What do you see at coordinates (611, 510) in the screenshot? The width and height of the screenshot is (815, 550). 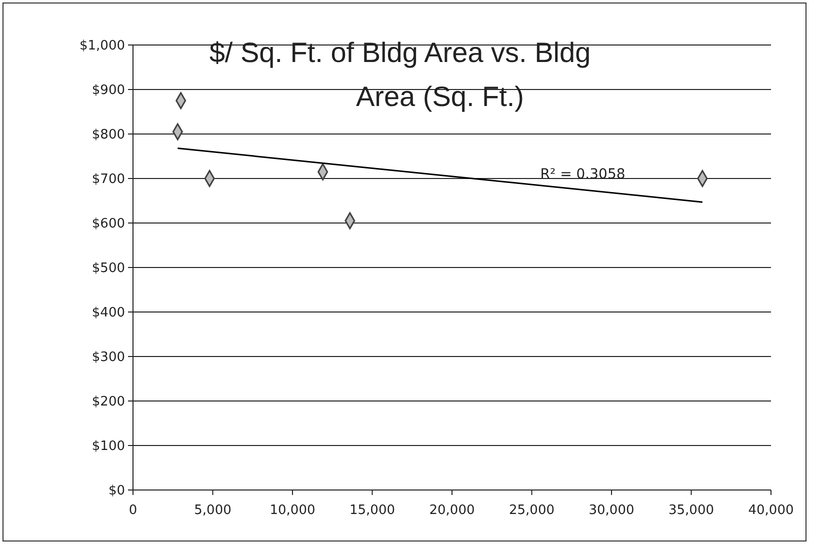 I see `x-tick-label: 30,000` at bounding box center [611, 510].